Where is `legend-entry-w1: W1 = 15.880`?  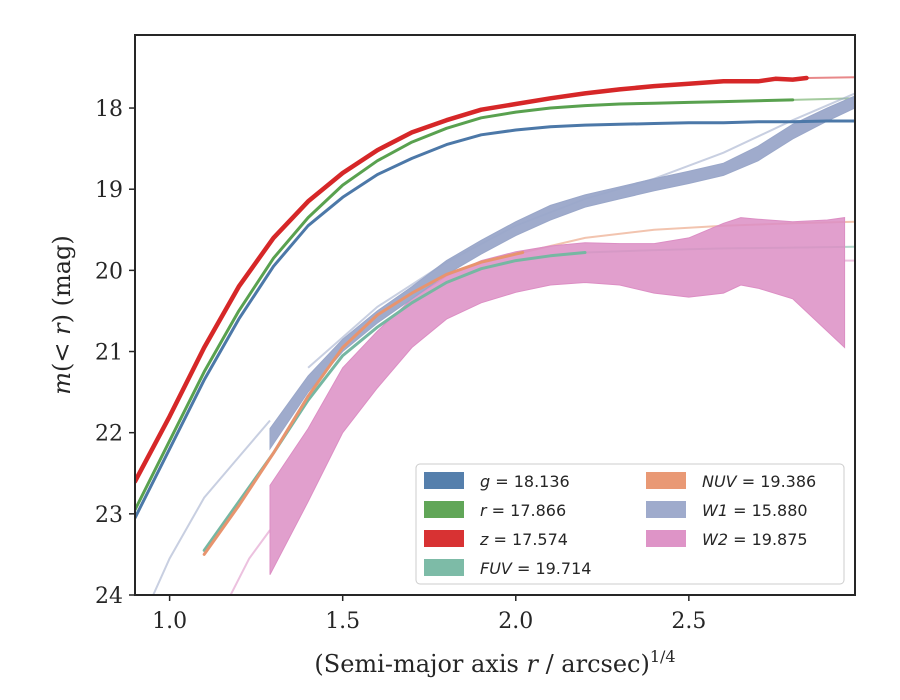
legend-entry-w1: W1 = 15.880 is located at coordinates (727, 510).